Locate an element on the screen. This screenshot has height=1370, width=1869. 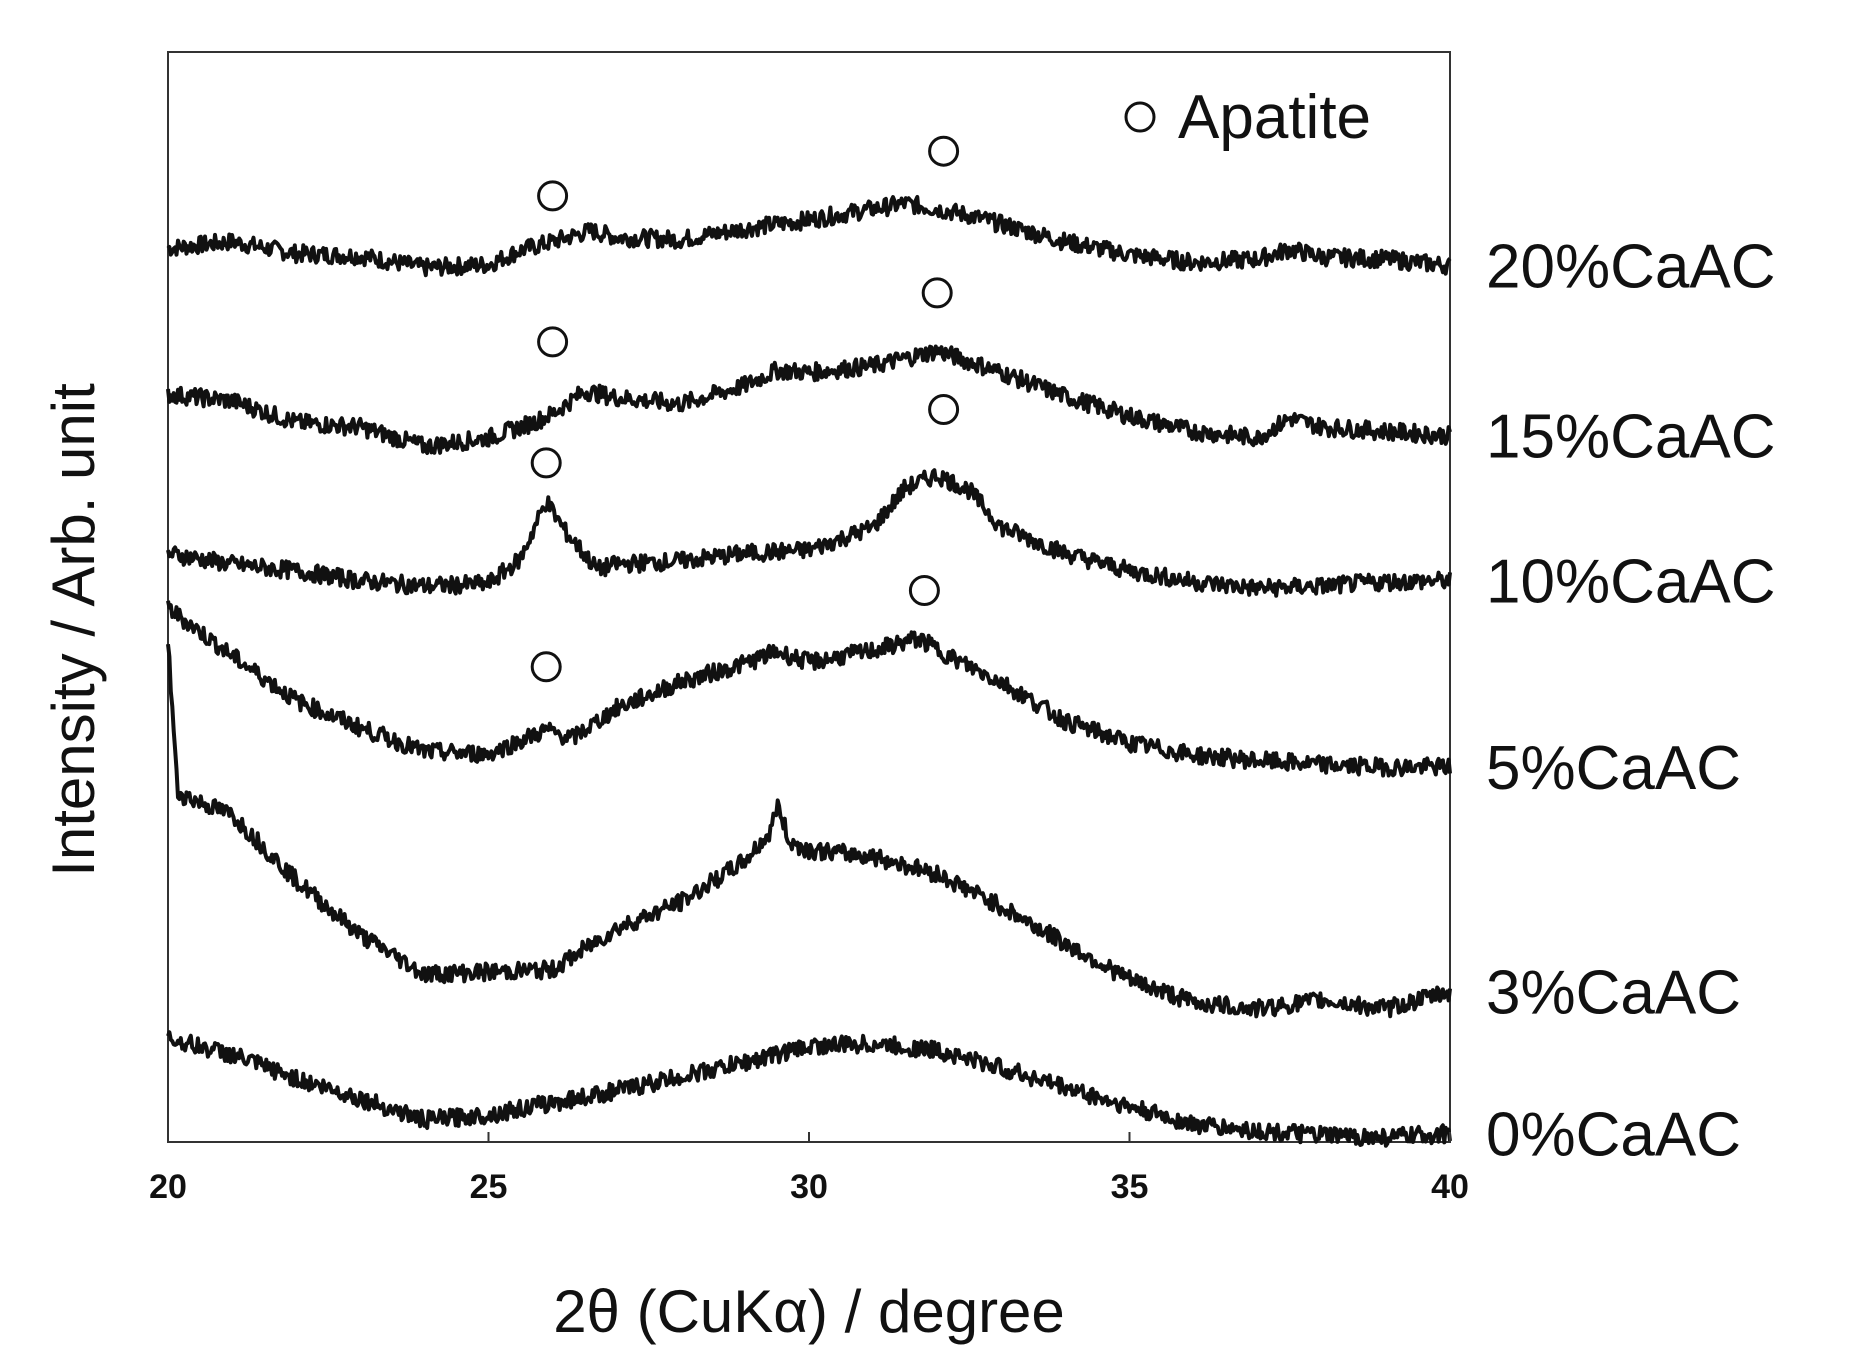
series-label-10%CaAC: 10%CaAC is located at coordinates (1630, 582).